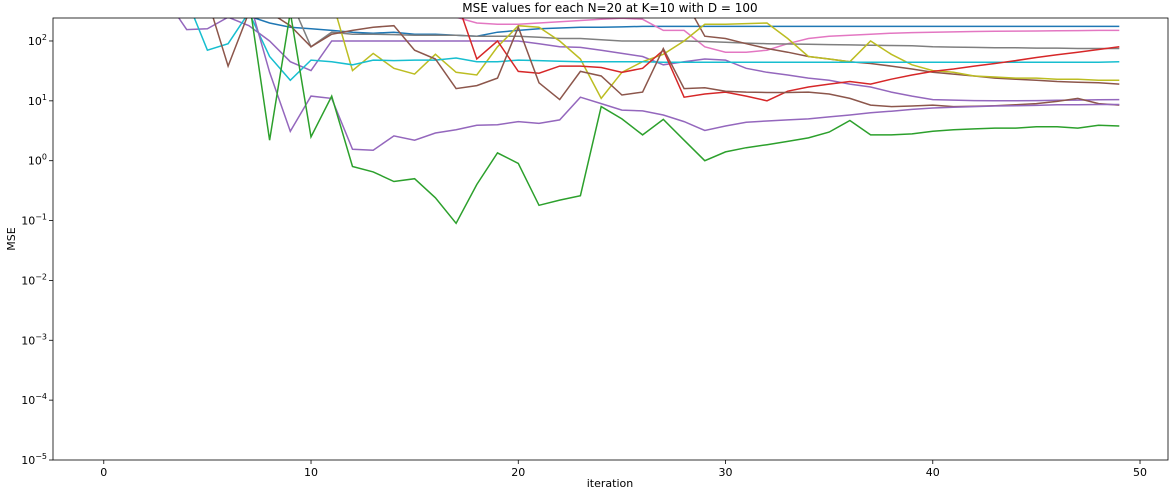  I want to click on y-tick-exponent: −4, so click(41, 396).